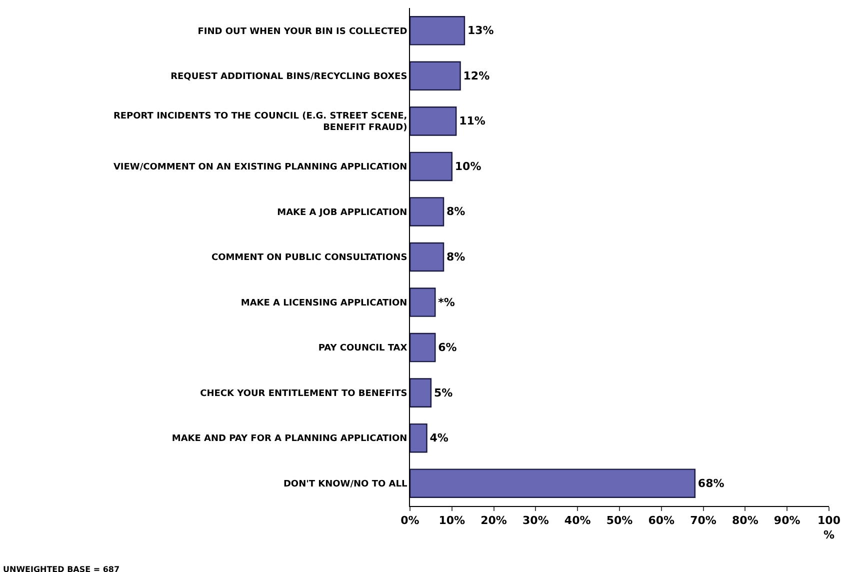 This screenshot has width=843, height=572. Describe the element at coordinates (439, 438) in the screenshot. I see `data-label: 4%` at that location.